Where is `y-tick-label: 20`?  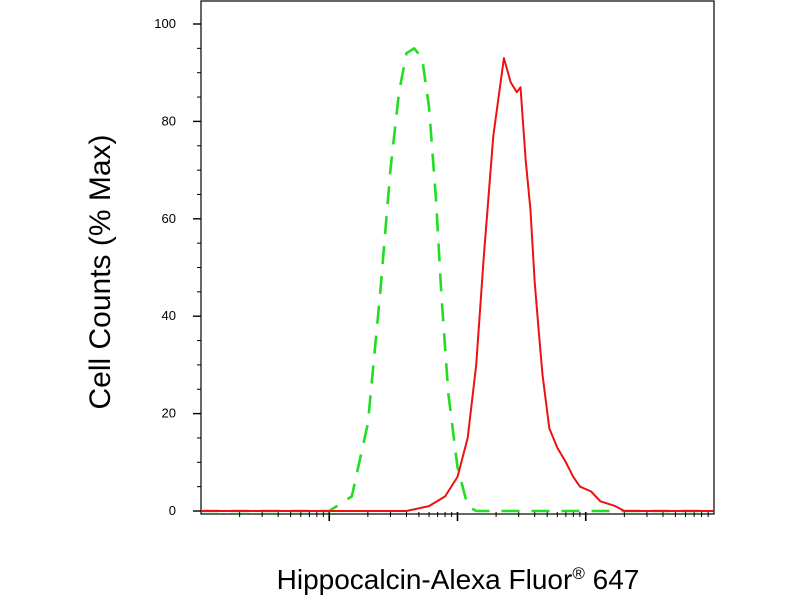 y-tick-label: 20 is located at coordinates (169, 413).